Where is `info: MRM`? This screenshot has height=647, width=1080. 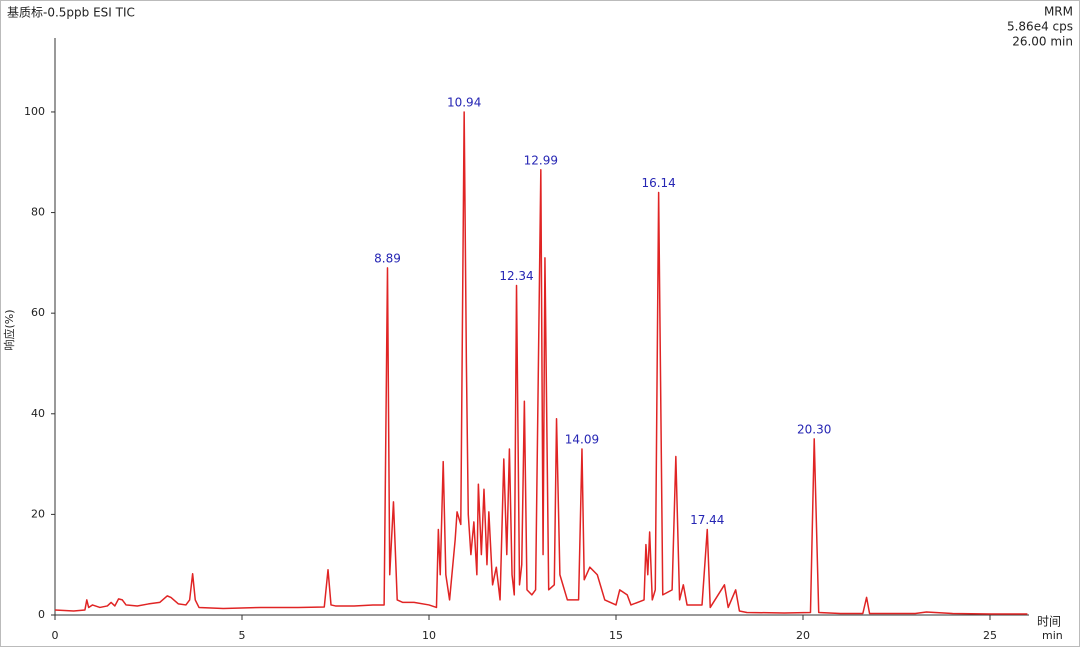
info: MRM is located at coordinates (1058, 12).